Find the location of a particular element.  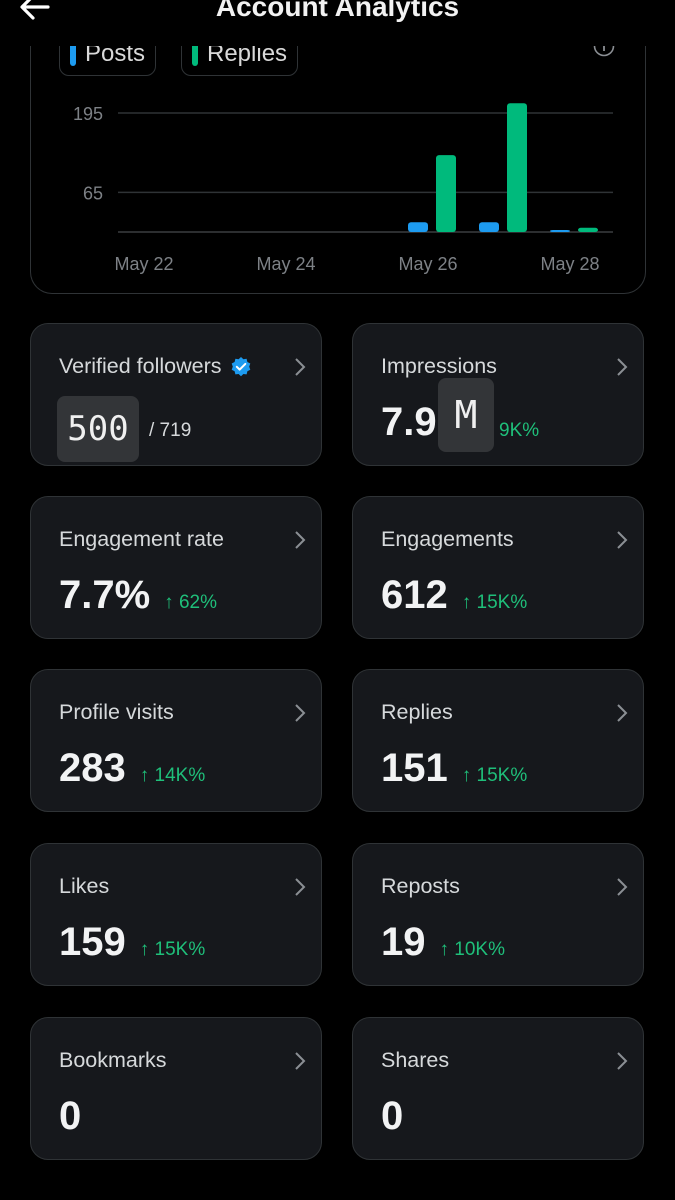

tile-reposts: Reposts 19 ↑ 10K% is located at coordinates (498, 914).